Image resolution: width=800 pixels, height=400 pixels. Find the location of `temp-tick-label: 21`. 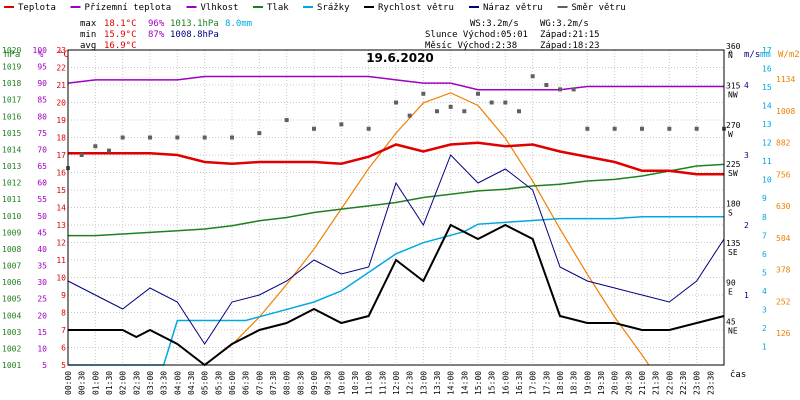

temp-tick-label: 21 is located at coordinates (61, 85).